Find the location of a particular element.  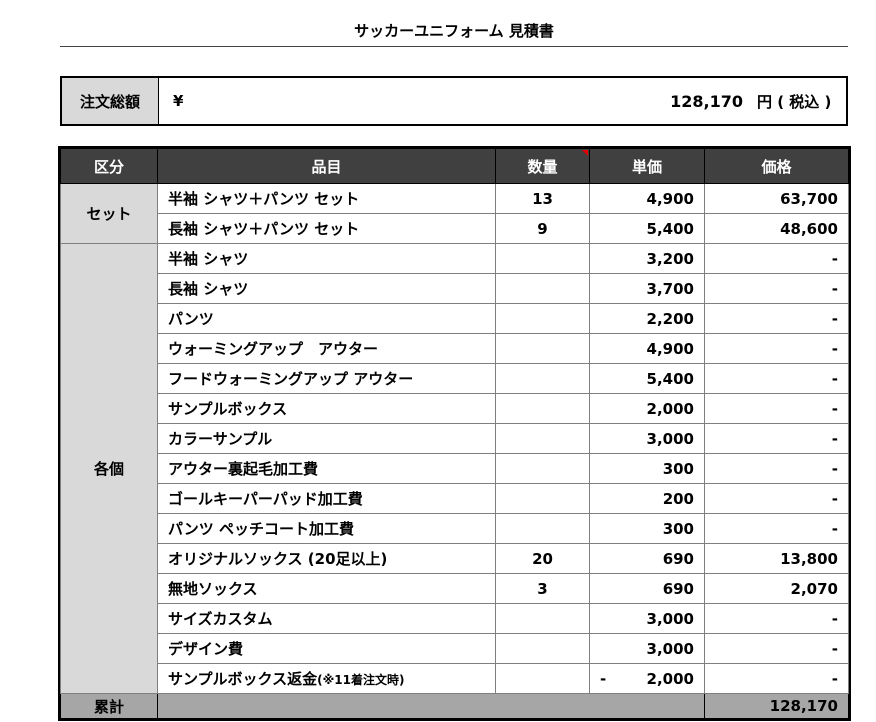

unit-price-cell: 2,200 is located at coordinates (647, 318).